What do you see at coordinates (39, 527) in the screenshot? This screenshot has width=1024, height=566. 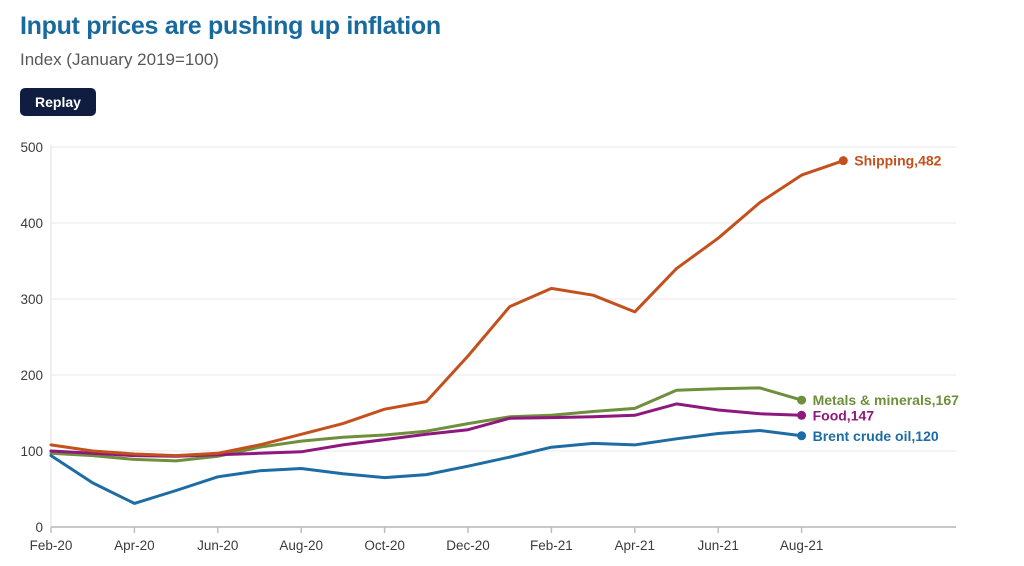 I see `y-tick-label: 0` at bounding box center [39, 527].